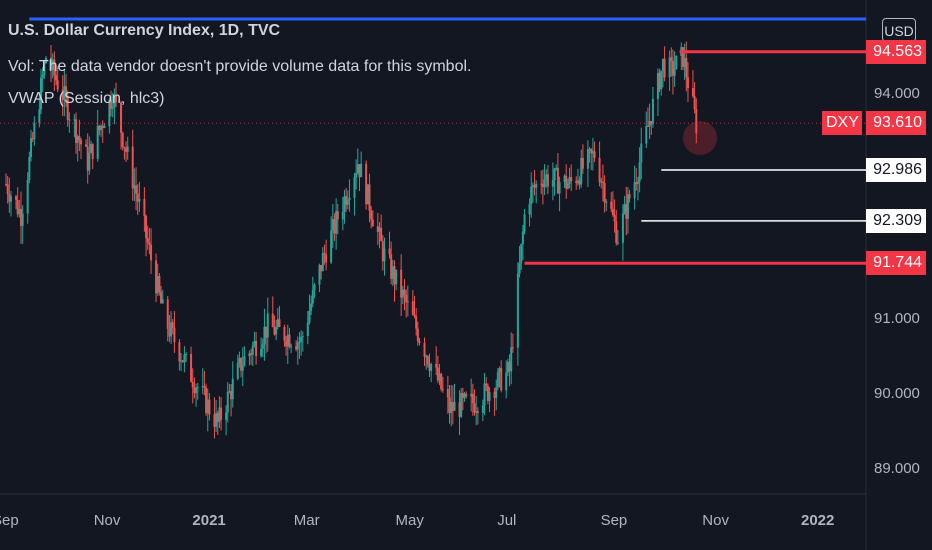  Describe the element at coordinates (899, 30) in the screenshot. I see `currency-button: USD` at that location.